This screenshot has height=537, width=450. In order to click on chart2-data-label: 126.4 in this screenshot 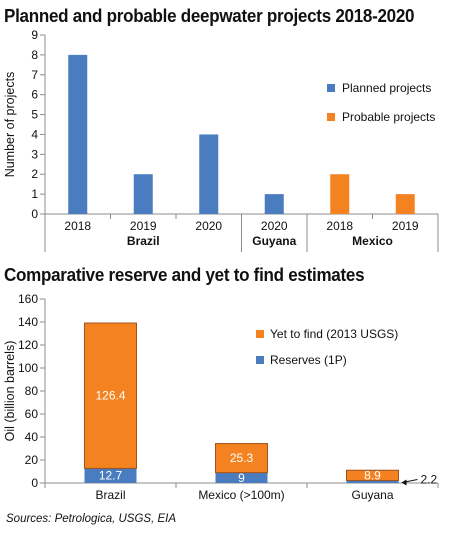, I will do `click(110, 396)`.